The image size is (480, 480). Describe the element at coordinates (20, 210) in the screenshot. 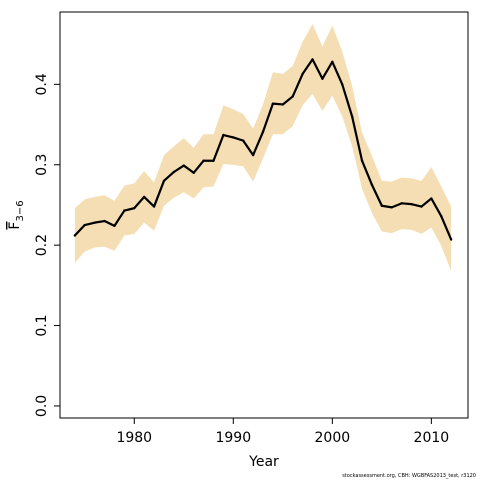

I see `y-axis-title-subscript: 3−6` at that location.